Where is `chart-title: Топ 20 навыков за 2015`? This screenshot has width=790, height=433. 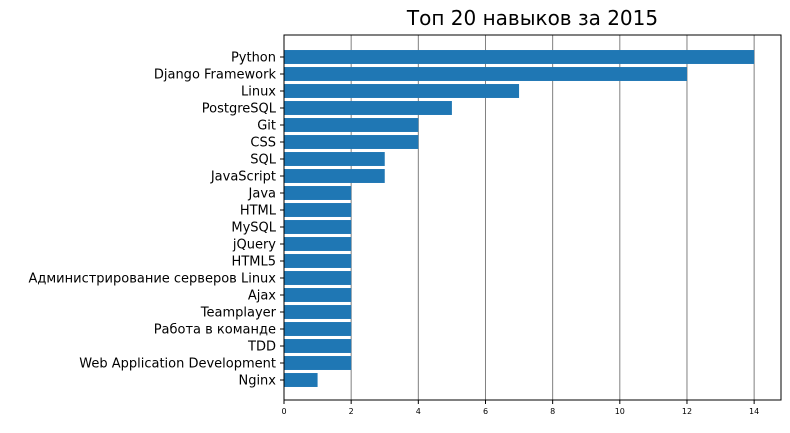
chart-title: Топ 20 навыков за 2015 is located at coordinates (532, 18).